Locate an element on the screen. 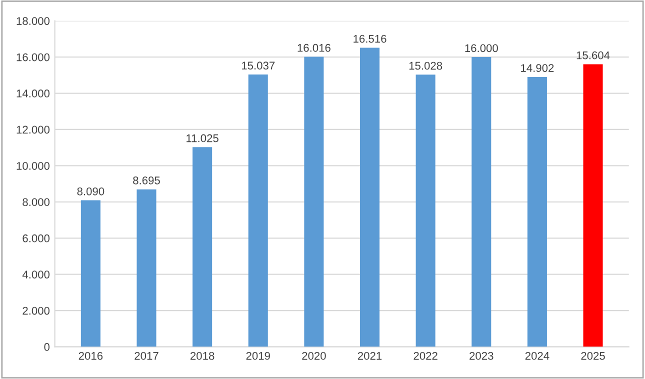 This screenshot has width=645, height=379. x-tick-label: 2019 is located at coordinates (258, 356).